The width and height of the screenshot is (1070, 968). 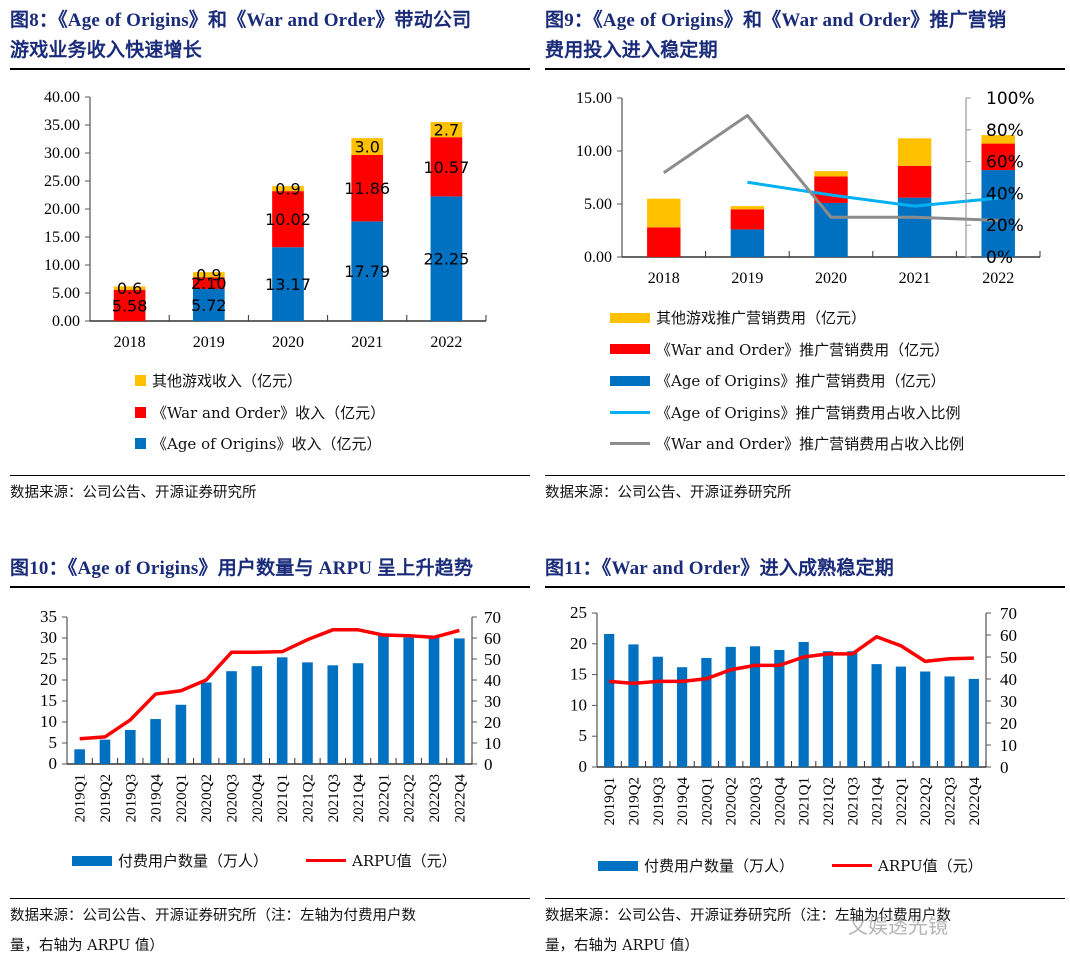 What do you see at coordinates (87, 946) in the screenshot?
I see `fig10-source-line2: 量，右轴为 ARPU 值）` at bounding box center [87, 946].